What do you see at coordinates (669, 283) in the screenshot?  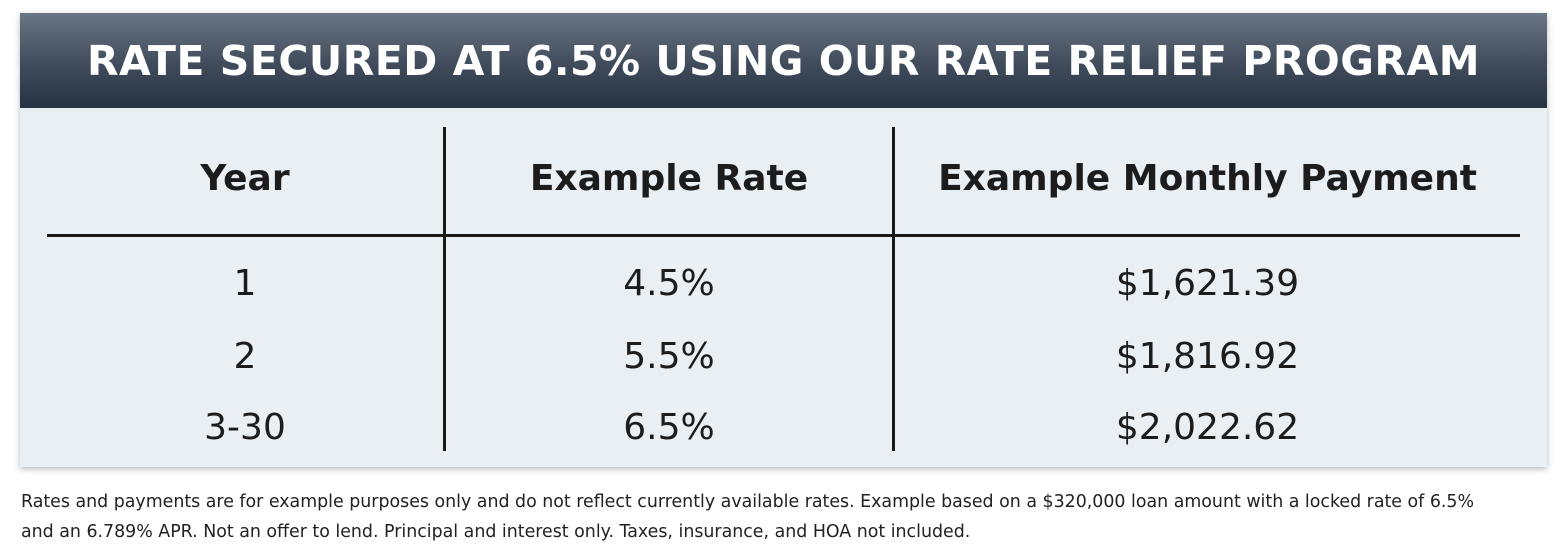 I see `row-1-rate: 4.5%` at bounding box center [669, 283].